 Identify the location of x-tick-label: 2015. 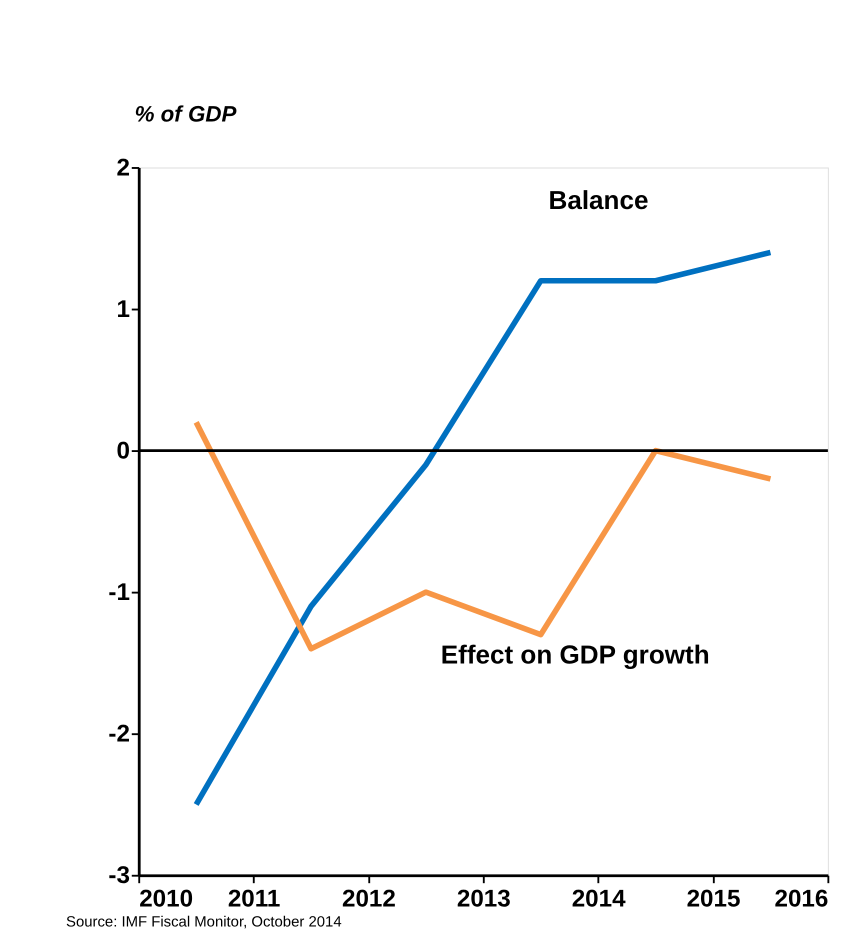
(713, 898).